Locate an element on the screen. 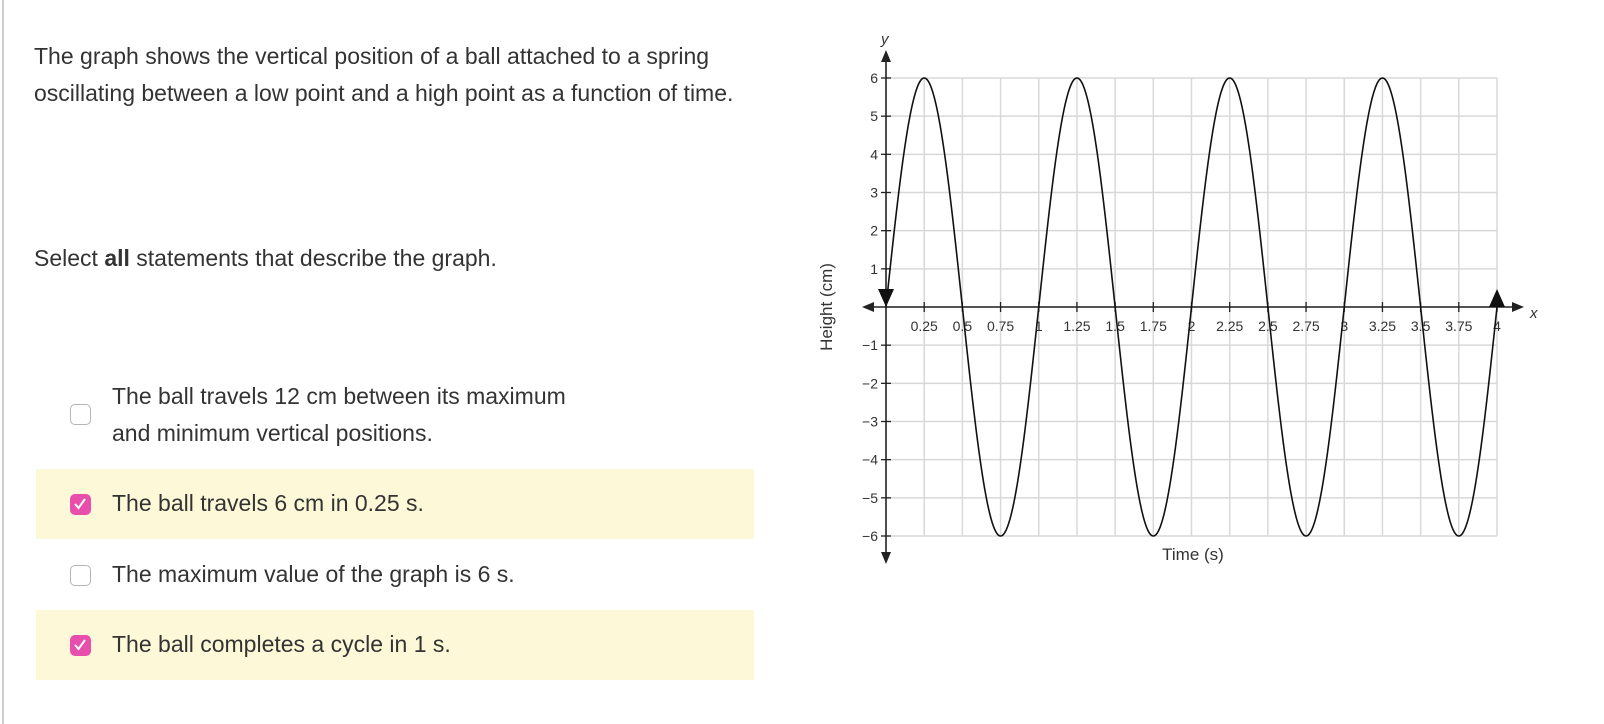 This screenshot has height=724, width=1604. x-tick-label: 2.5 is located at coordinates (1268, 326).